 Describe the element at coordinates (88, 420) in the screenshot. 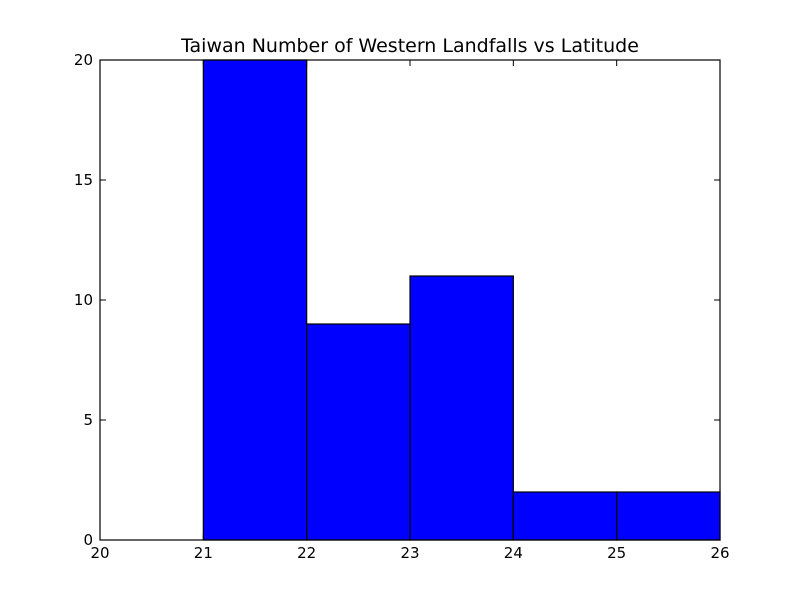

I see `y-tick-label: 5` at that location.